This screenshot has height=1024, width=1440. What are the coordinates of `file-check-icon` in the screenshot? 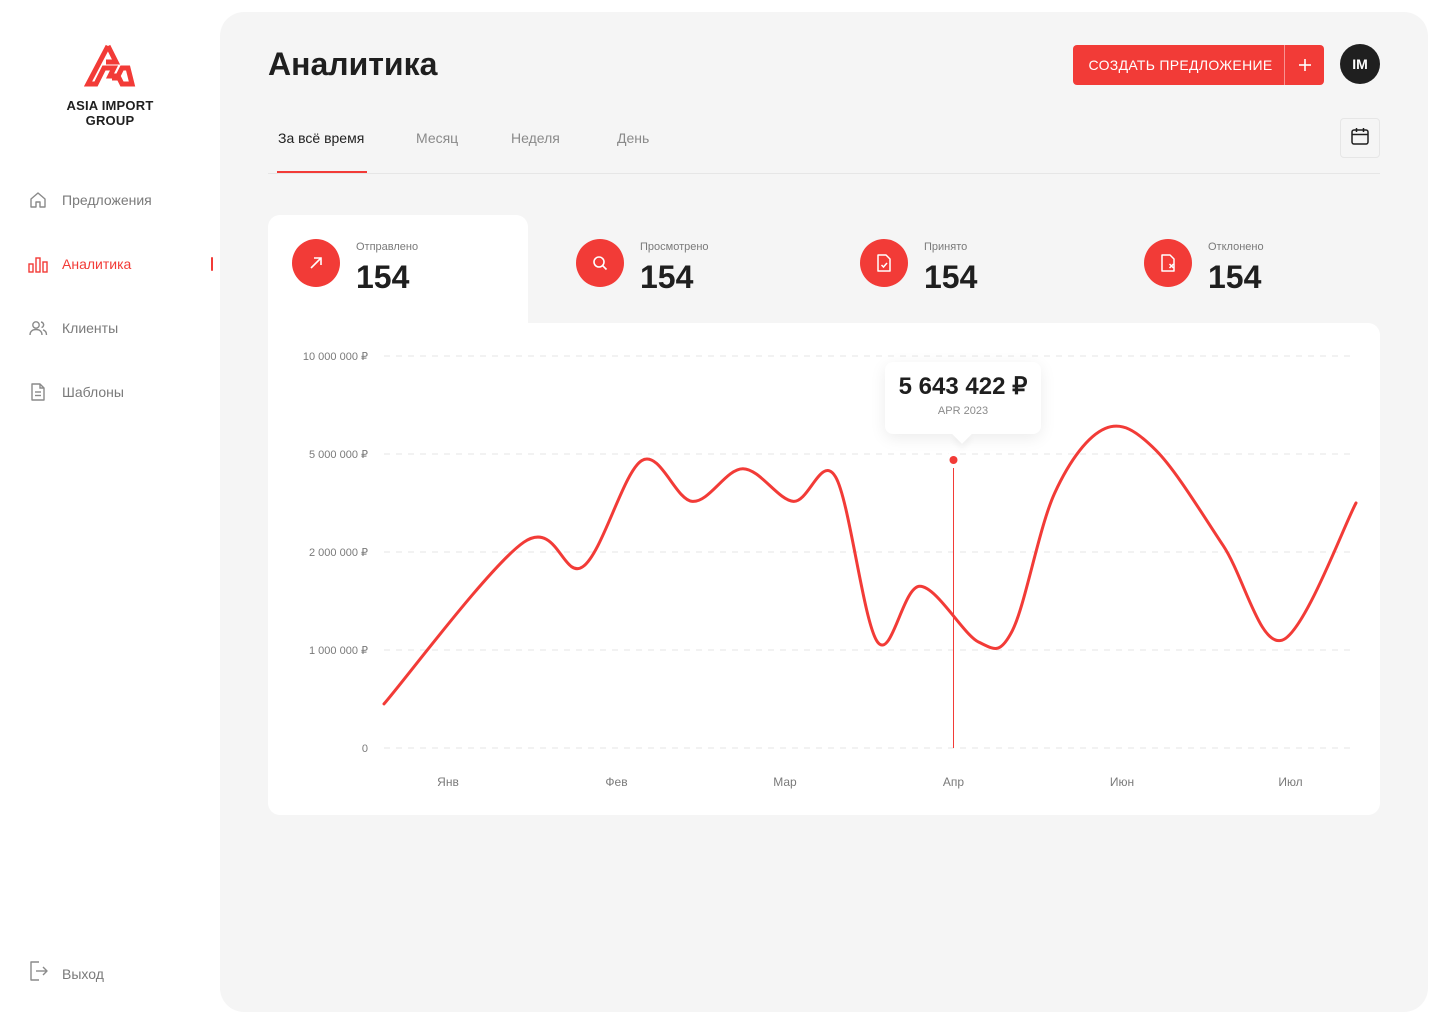 It's located at (884, 263).